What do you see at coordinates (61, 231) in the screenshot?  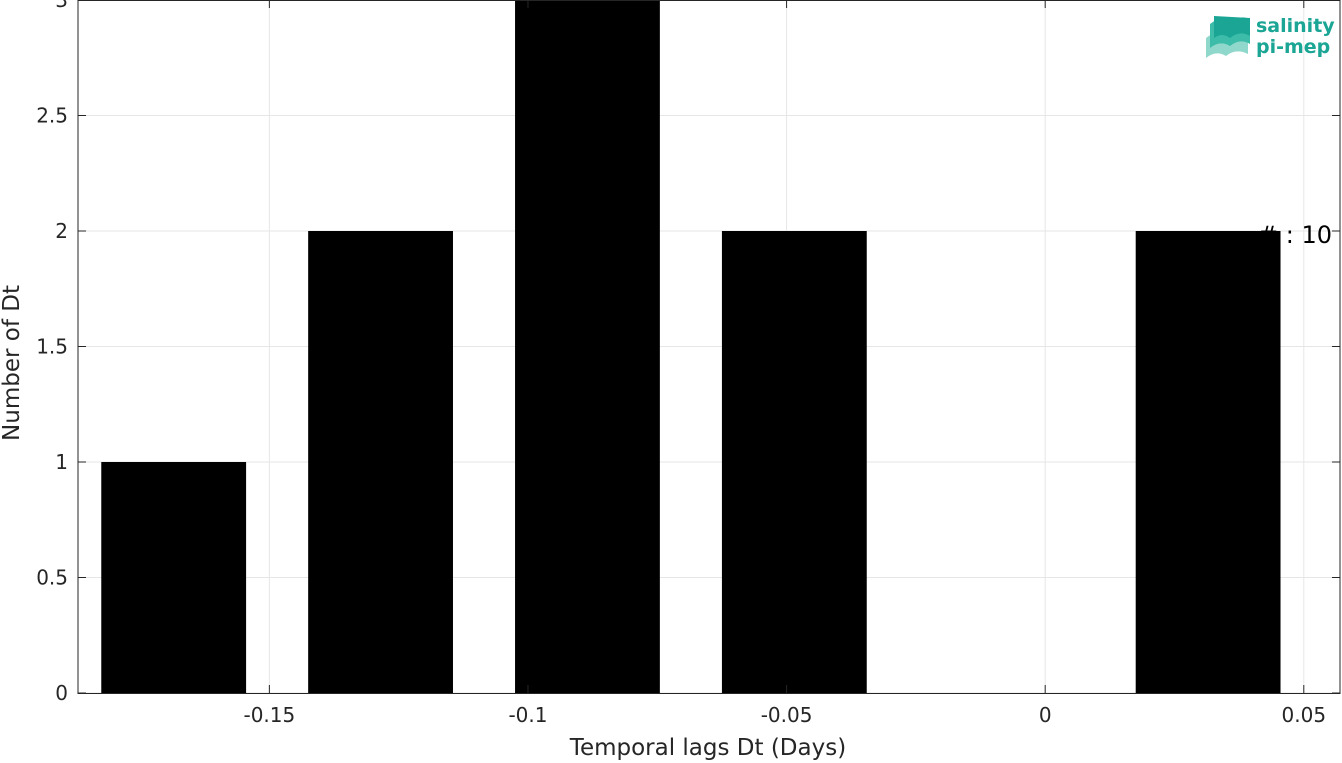 I see `y-tick-label: 2` at bounding box center [61, 231].